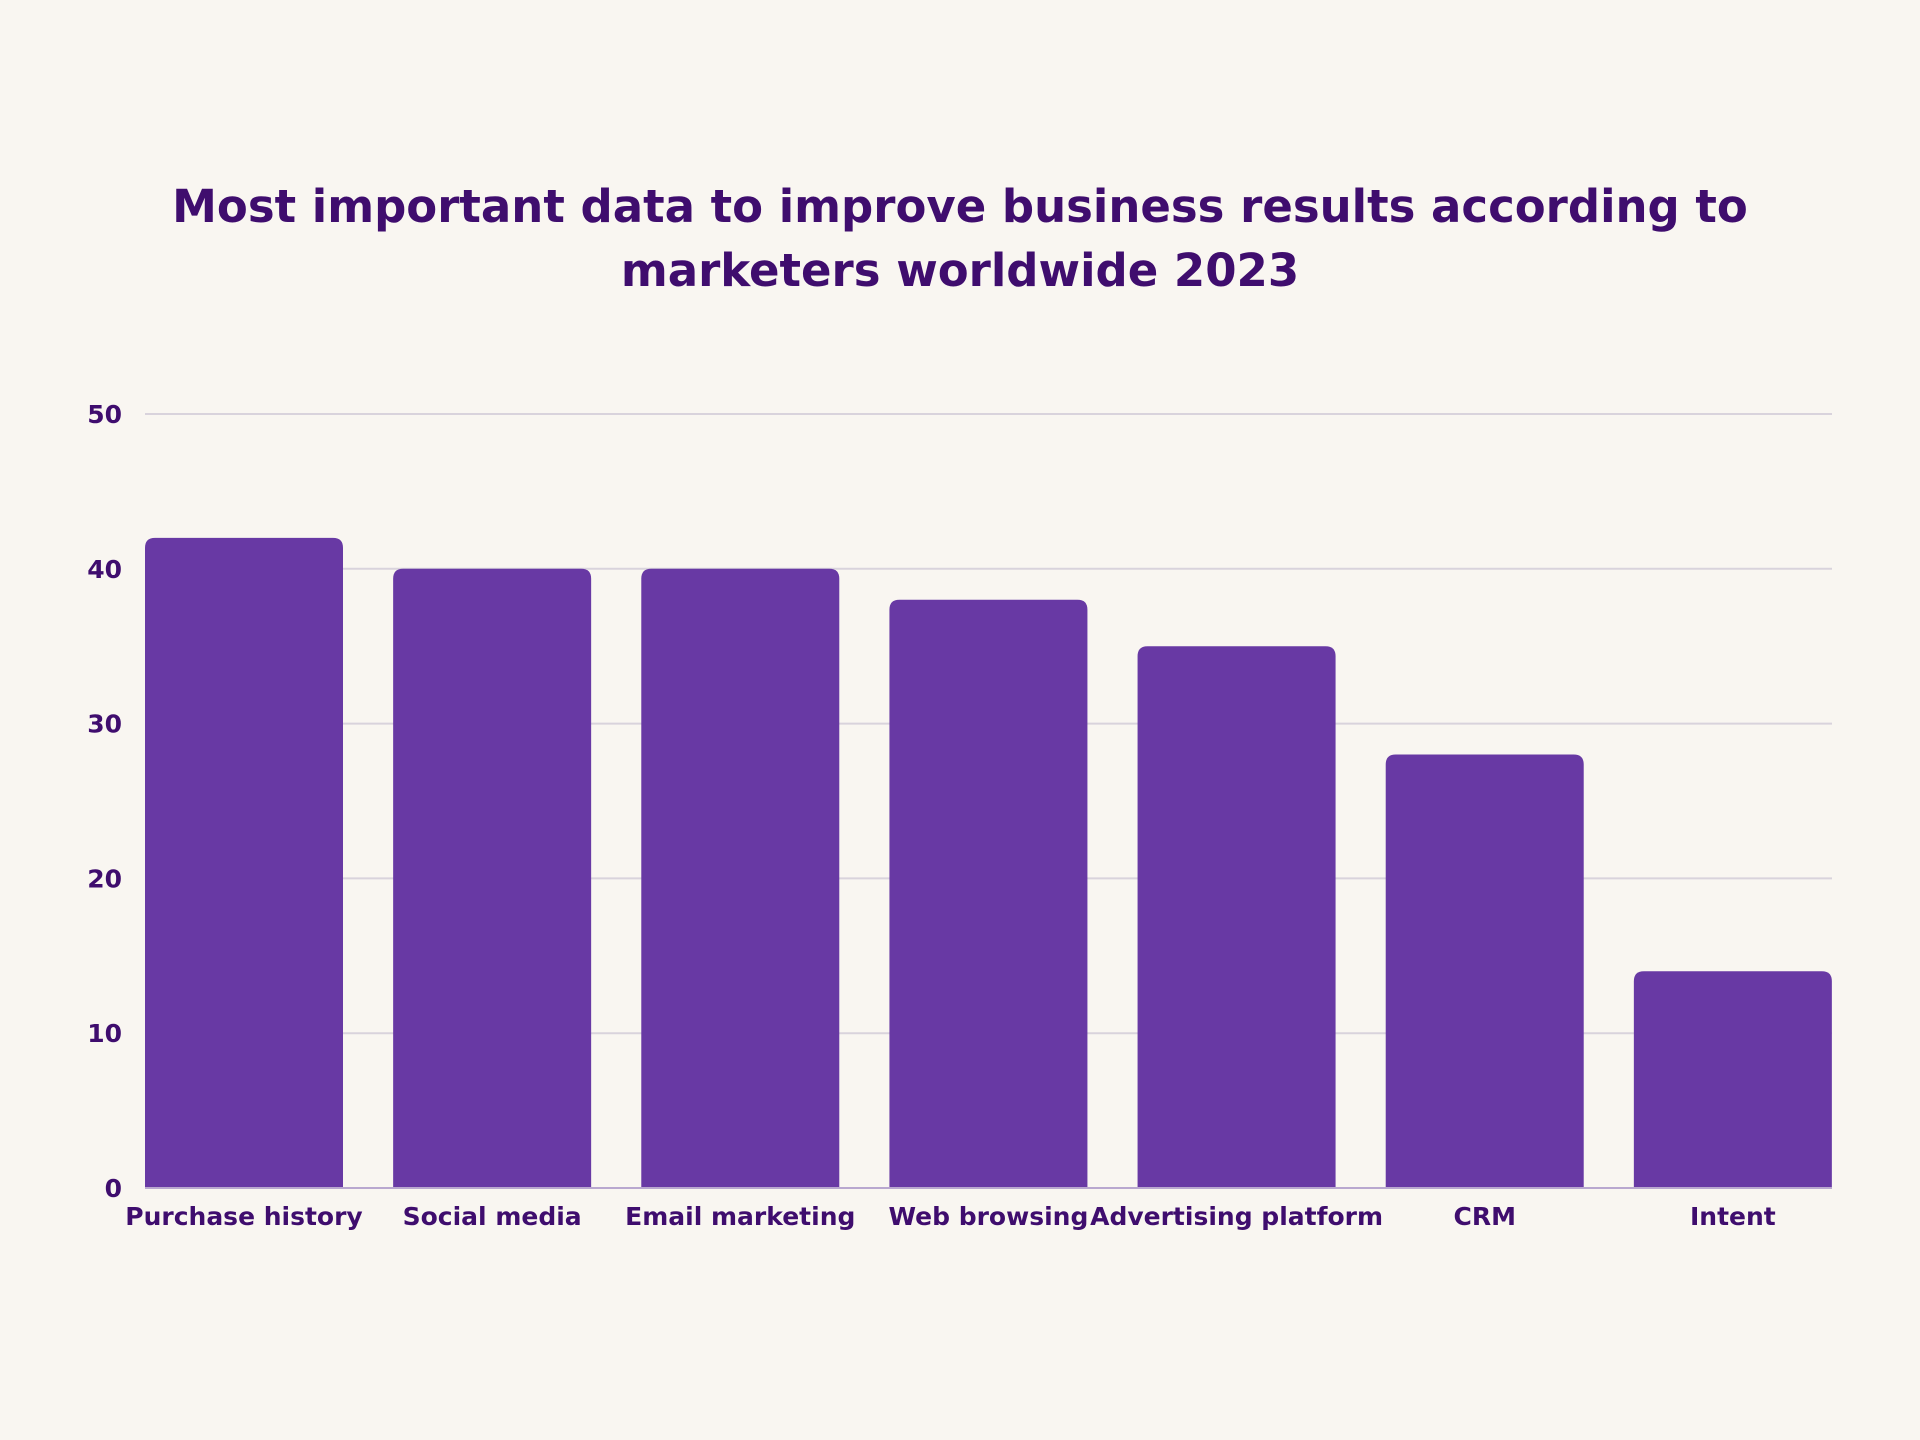 The width and height of the screenshot is (1920, 1440). What do you see at coordinates (104, 414) in the screenshot?
I see `y-tick-label: 50` at bounding box center [104, 414].